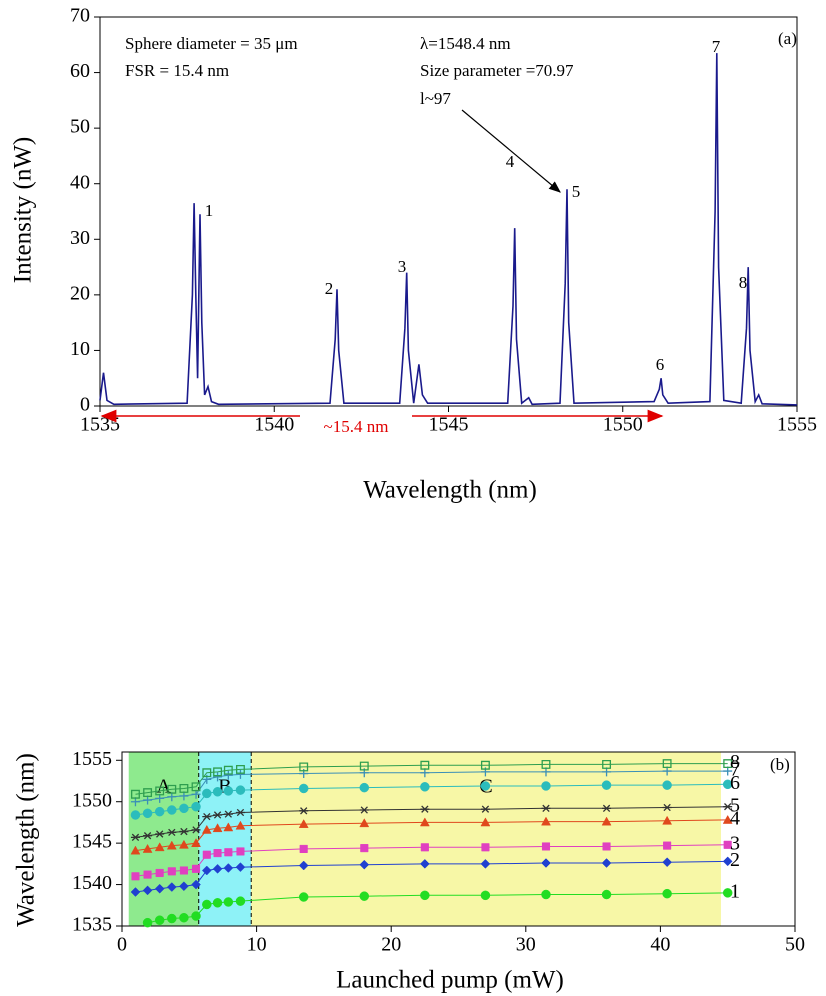  I want to click on x-tick-label: 50, so click(795, 945).